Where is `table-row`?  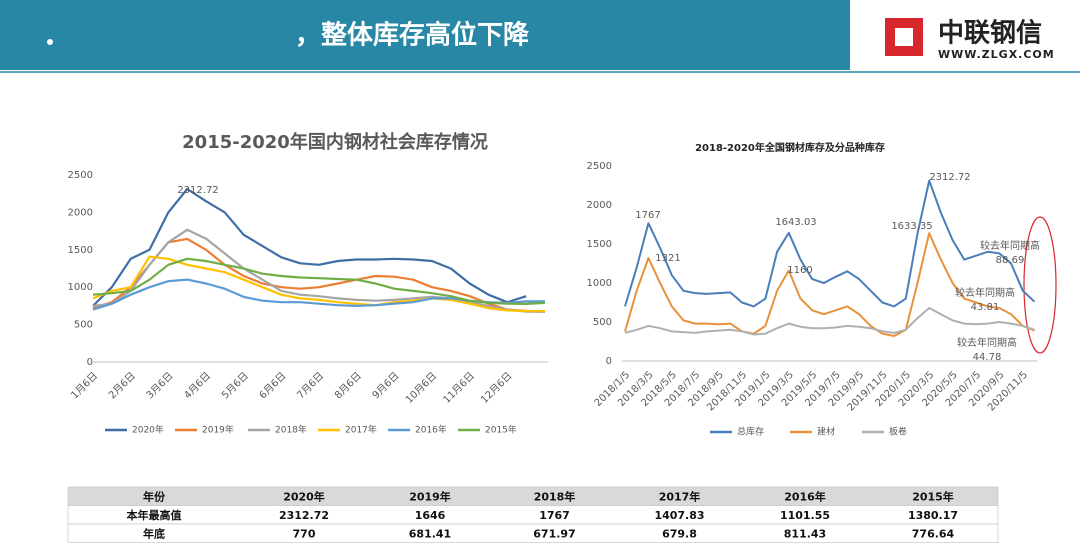
table-row is located at coordinates (533, 515).